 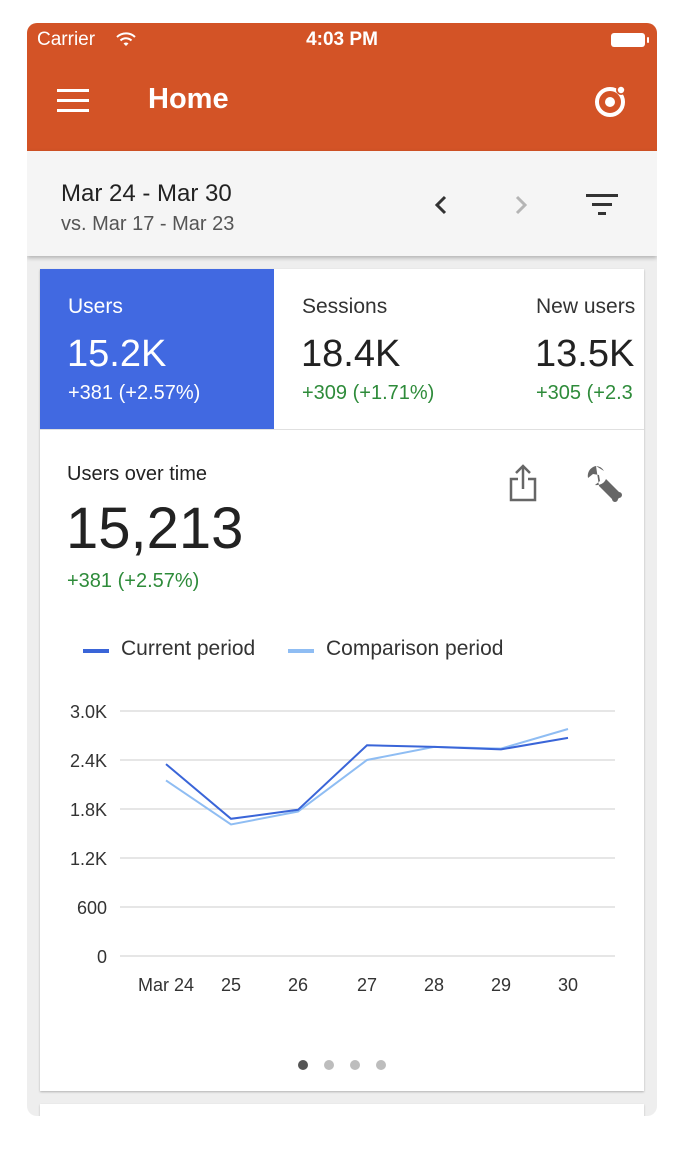 What do you see at coordinates (584, 393) in the screenshot?
I see `metric-delta: +305 (+2.3` at bounding box center [584, 393].